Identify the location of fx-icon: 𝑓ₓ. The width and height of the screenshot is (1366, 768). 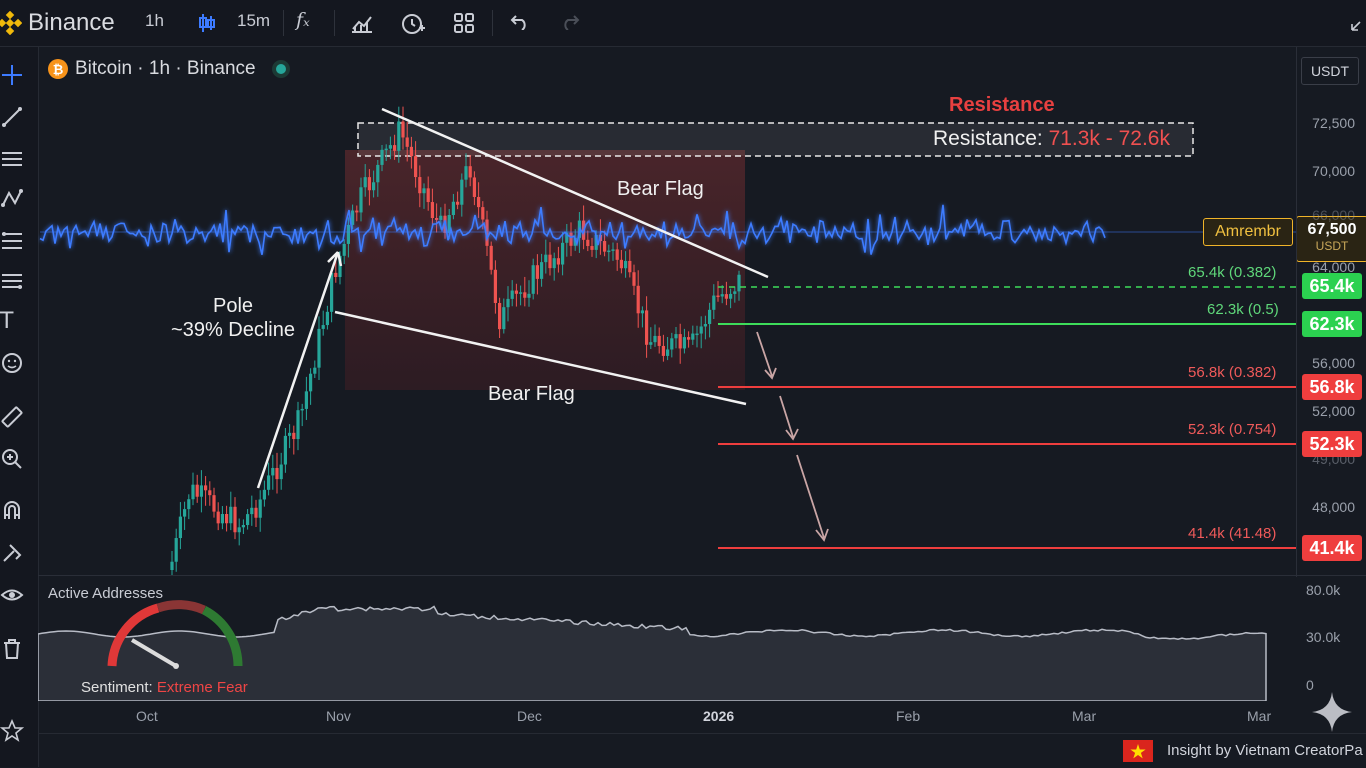
(303, 20).